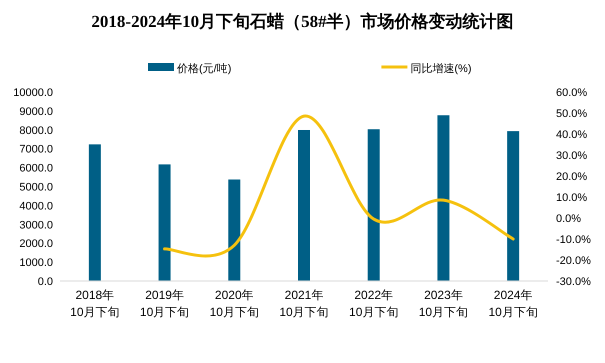  What do you see at coordinates (95, 303) in the screenshot?
I see `x-tick-label: 2018年 10月下旬` at bounding box center [95, 303].